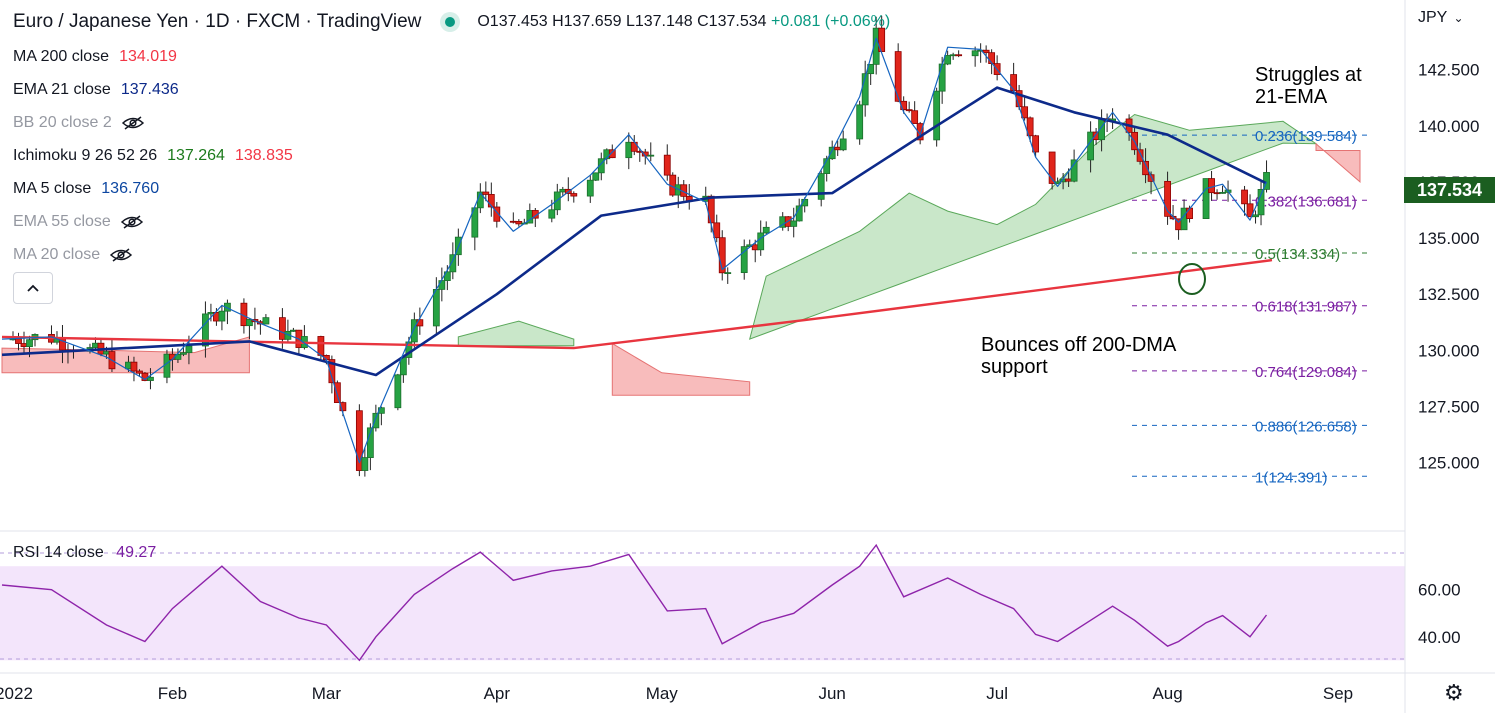  What do you see at coordinates (1439, 614) in the screenshot?
I see `rsi-axis: 60.00 40.00` at bounding box center [1439, 614].